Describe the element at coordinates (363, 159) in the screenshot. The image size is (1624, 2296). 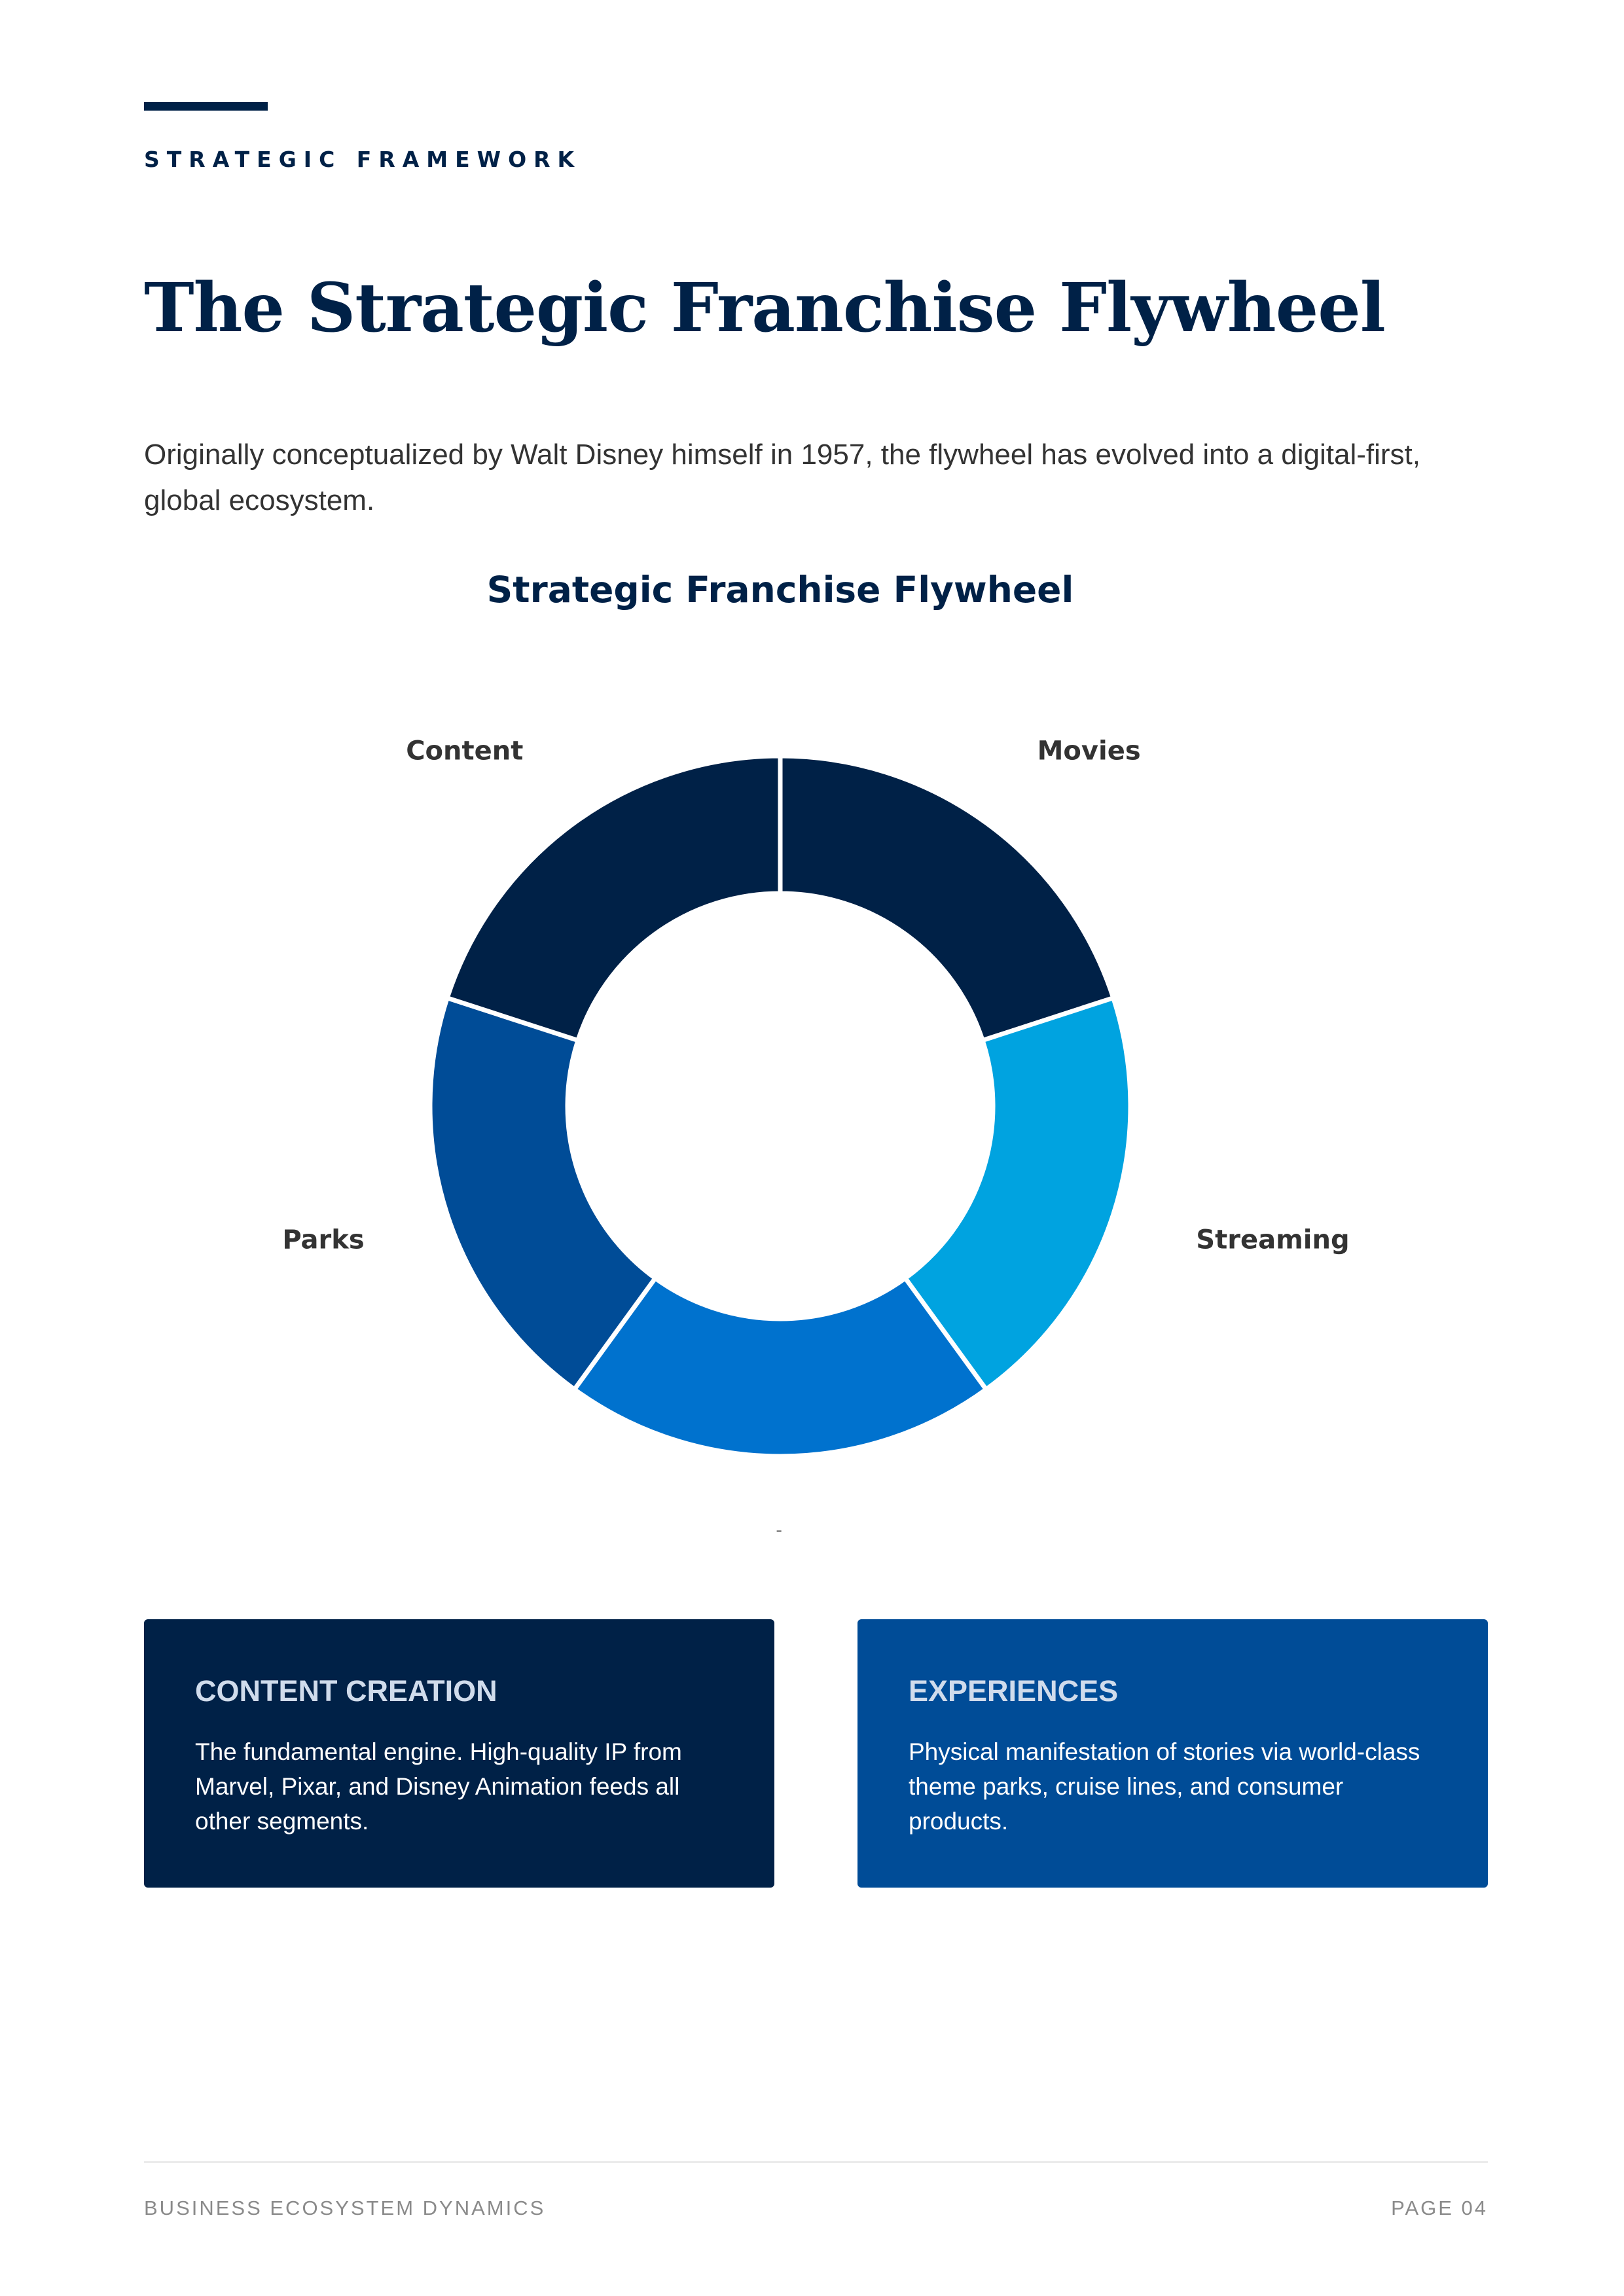
I see `section-eyebrow: STRATEGIC FRAMEWORK` at that location.